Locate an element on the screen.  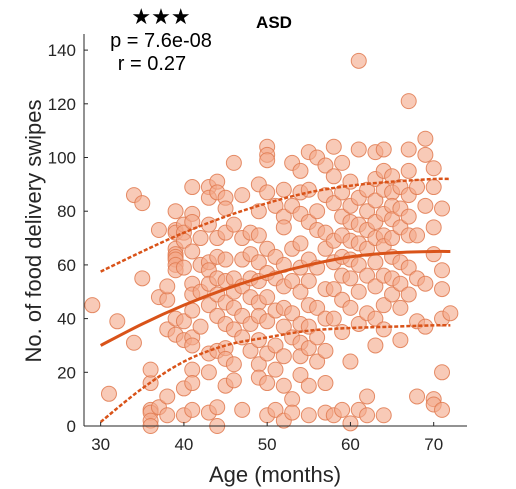
y-tick-label: 120 is located at coordinates (62, 104).